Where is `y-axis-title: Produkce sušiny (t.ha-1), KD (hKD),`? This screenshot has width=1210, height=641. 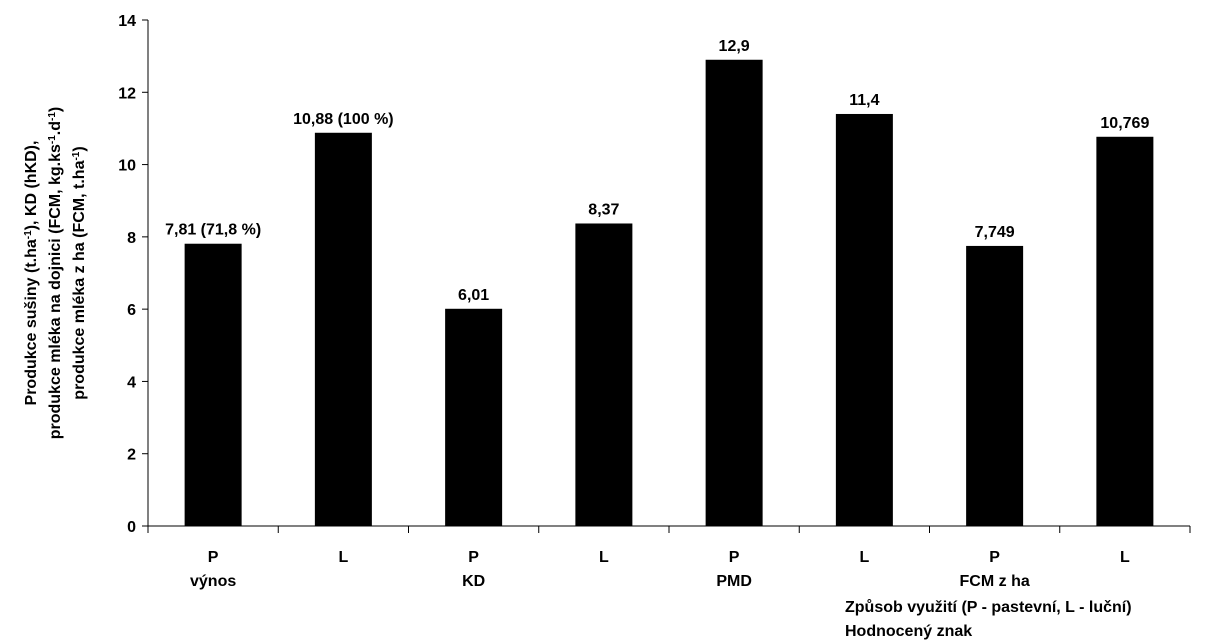
y-axis-title: Produkce sušiny (t.ha-1), KD (hKD), is located at coordinates (32, 273).